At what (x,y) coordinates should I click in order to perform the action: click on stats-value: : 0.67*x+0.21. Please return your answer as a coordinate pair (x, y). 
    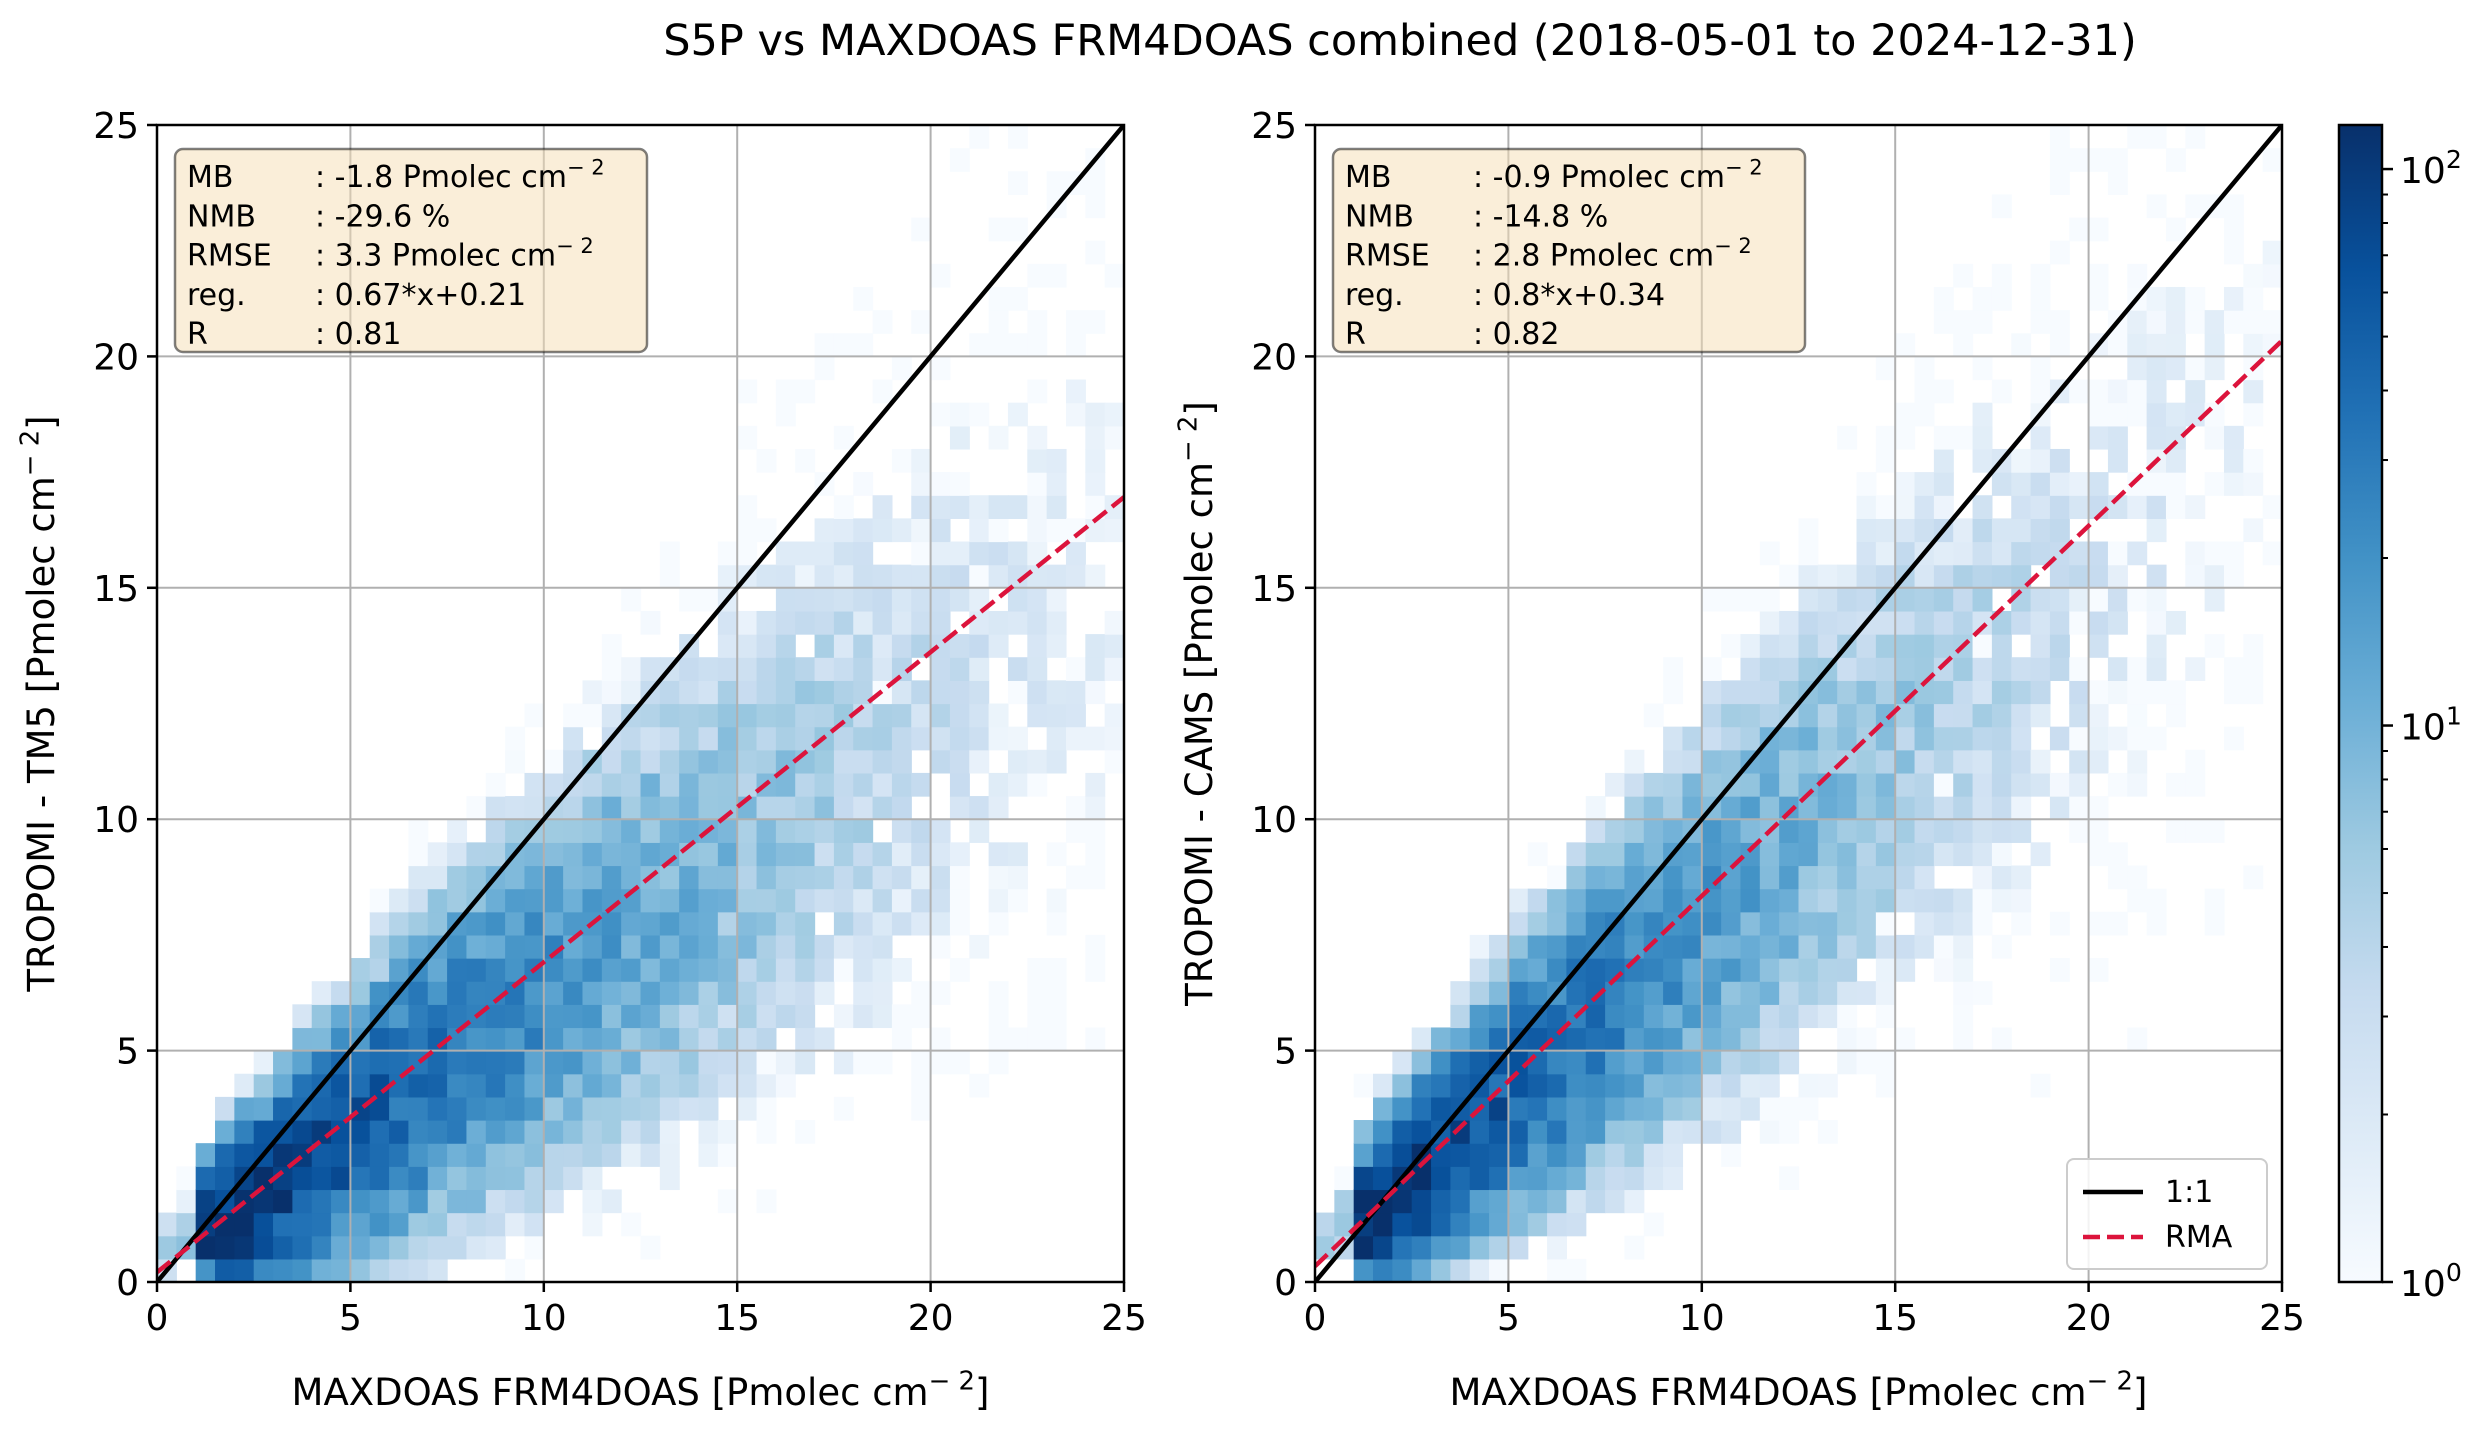
    Looking at the image, I should click on (420, 295).